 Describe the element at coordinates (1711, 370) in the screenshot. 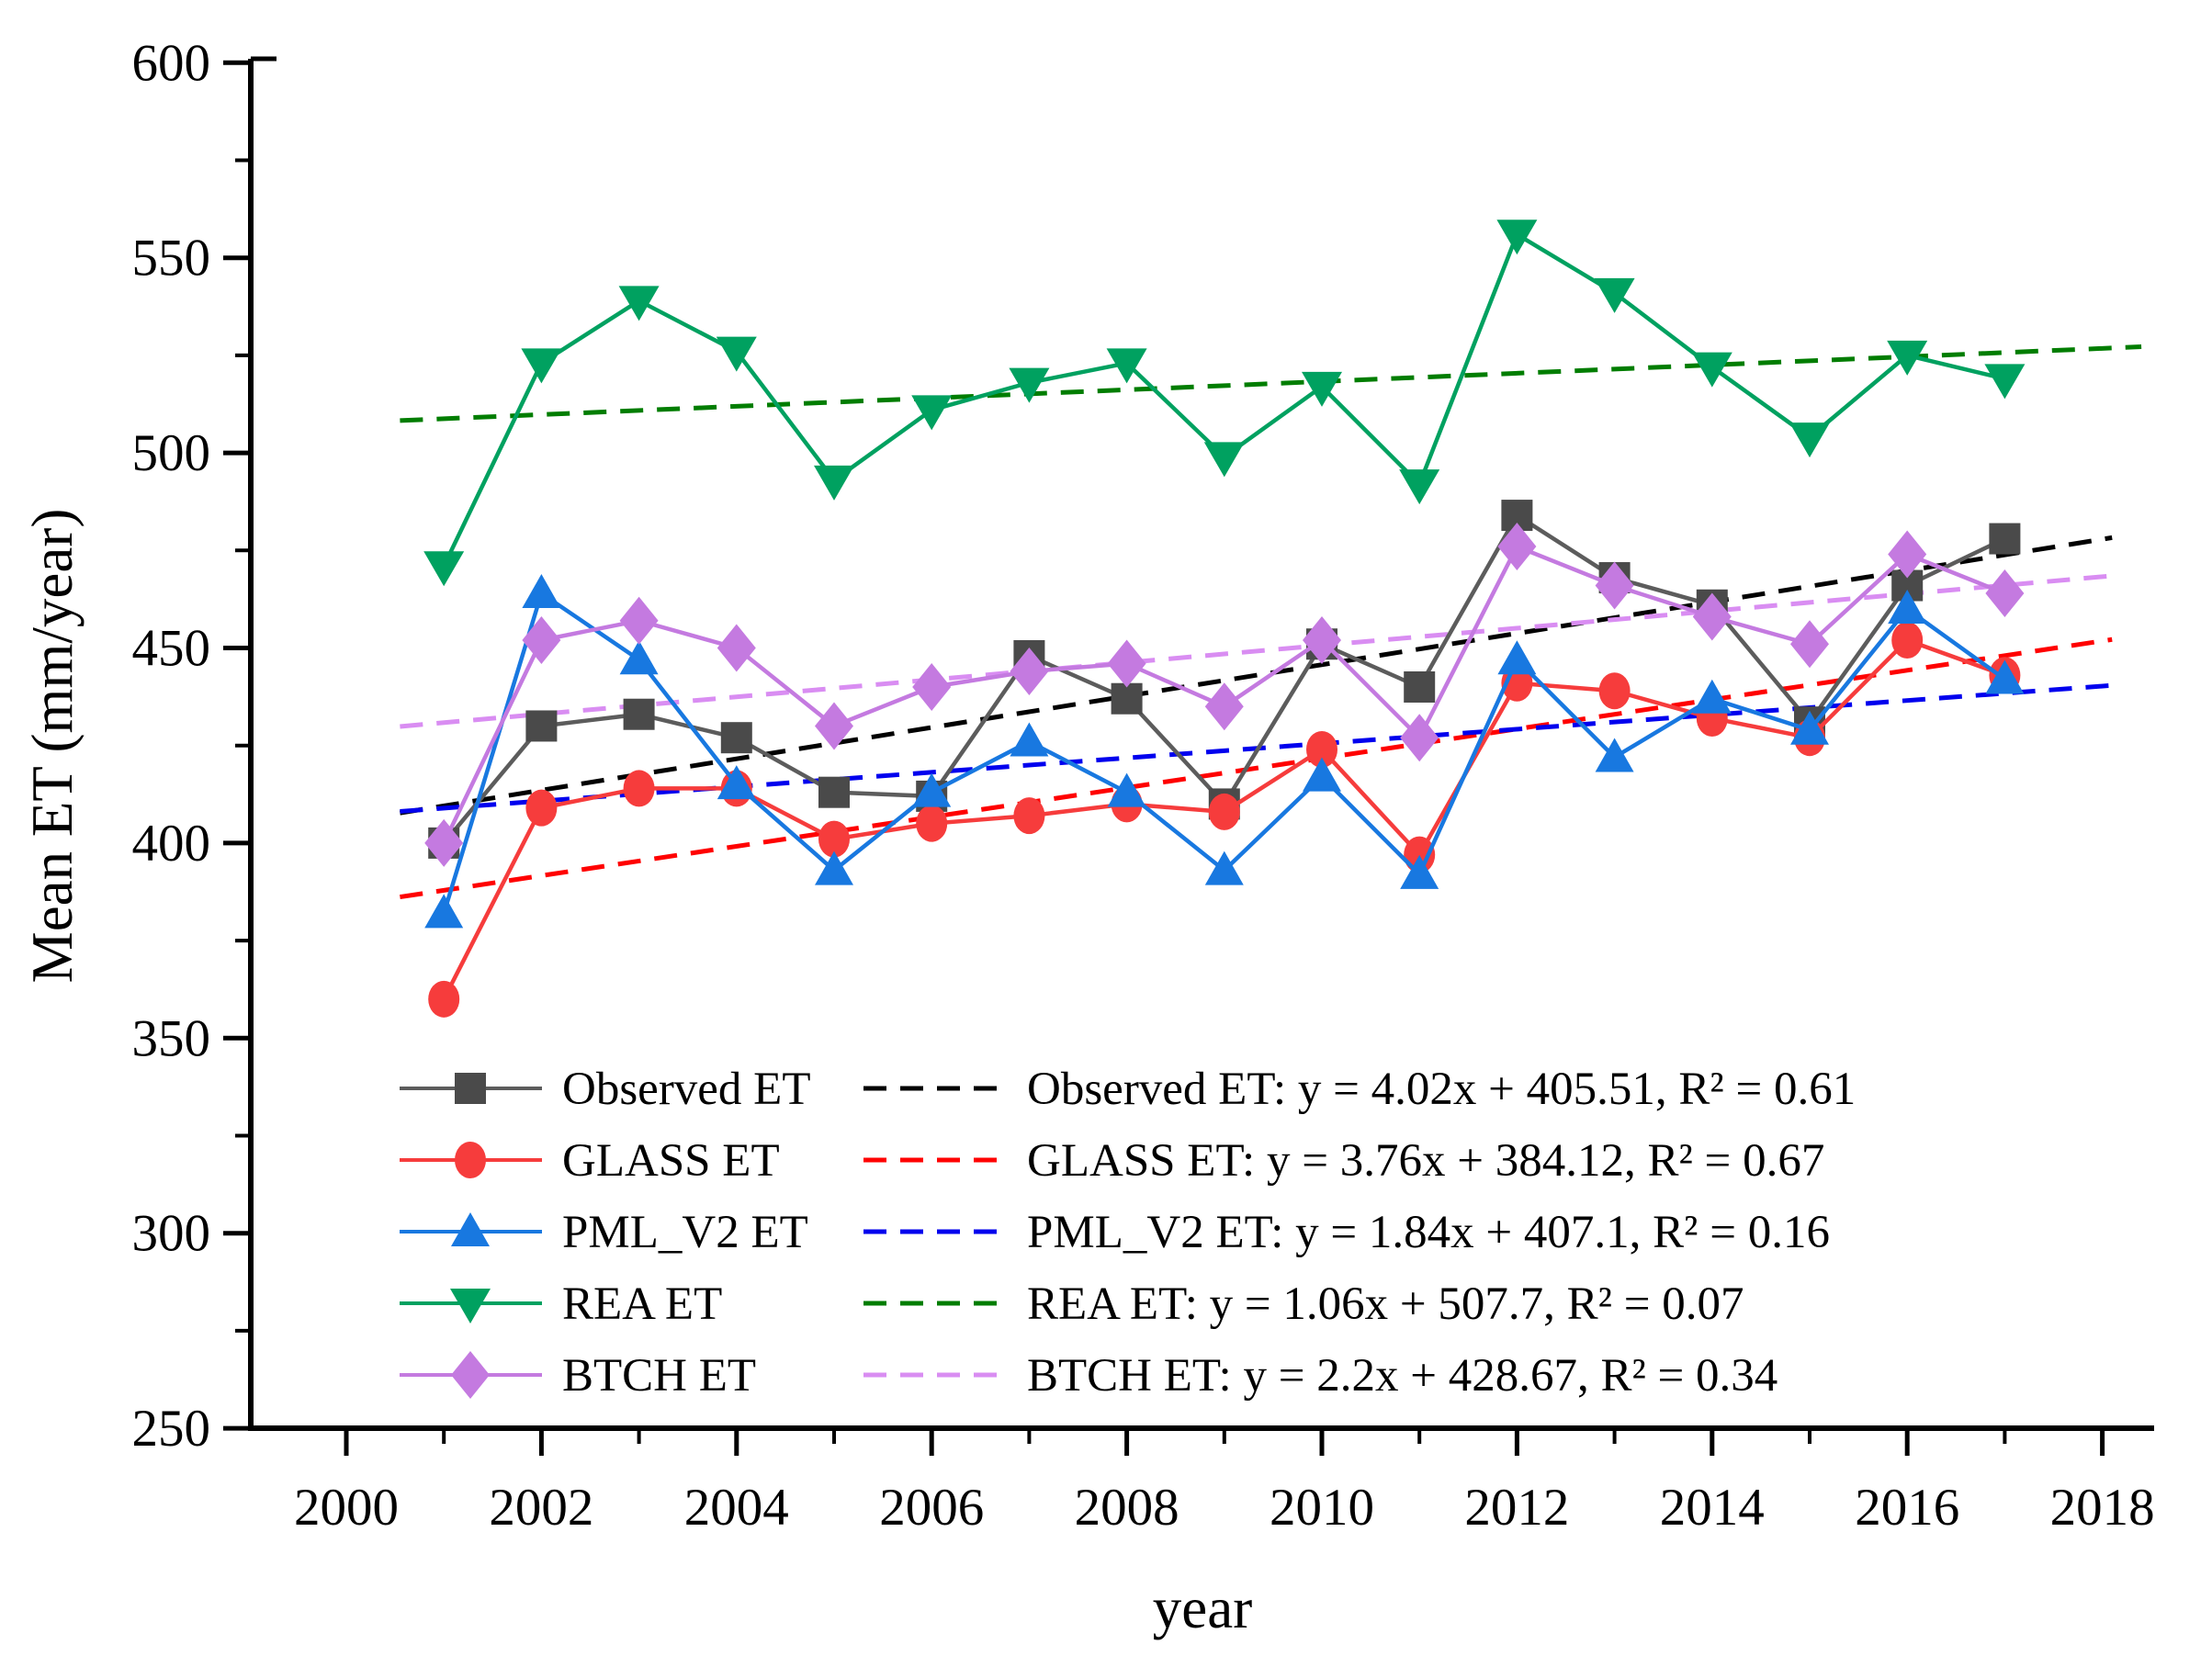

I see `data-point-rea-et-2014` at that location.